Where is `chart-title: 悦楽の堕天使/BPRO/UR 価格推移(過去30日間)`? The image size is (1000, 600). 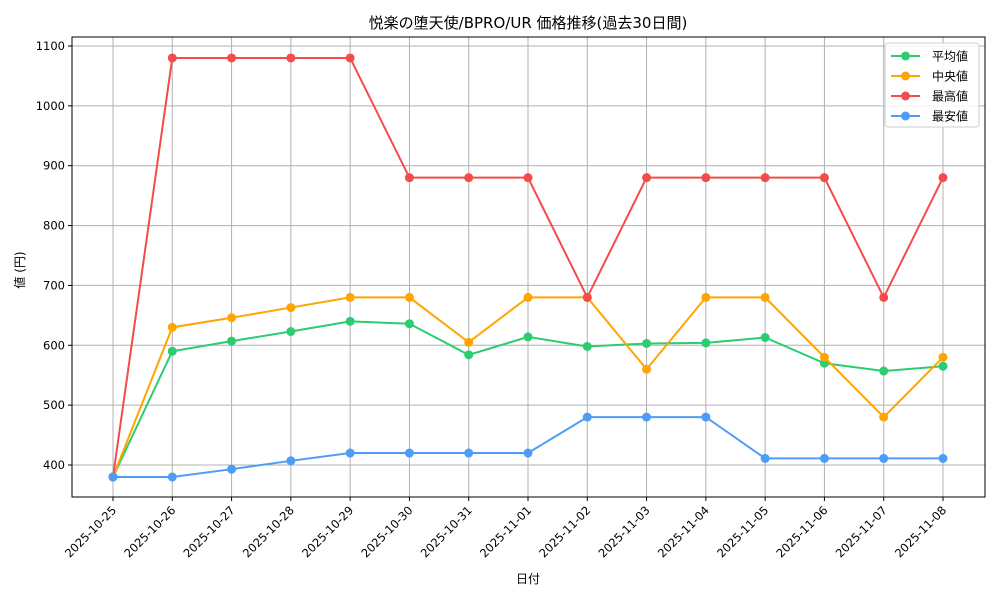
chart-title: 悦楽の堕天使/BPRO/UR 価格推移(過去30日間) is located at coordinates (528, 23).